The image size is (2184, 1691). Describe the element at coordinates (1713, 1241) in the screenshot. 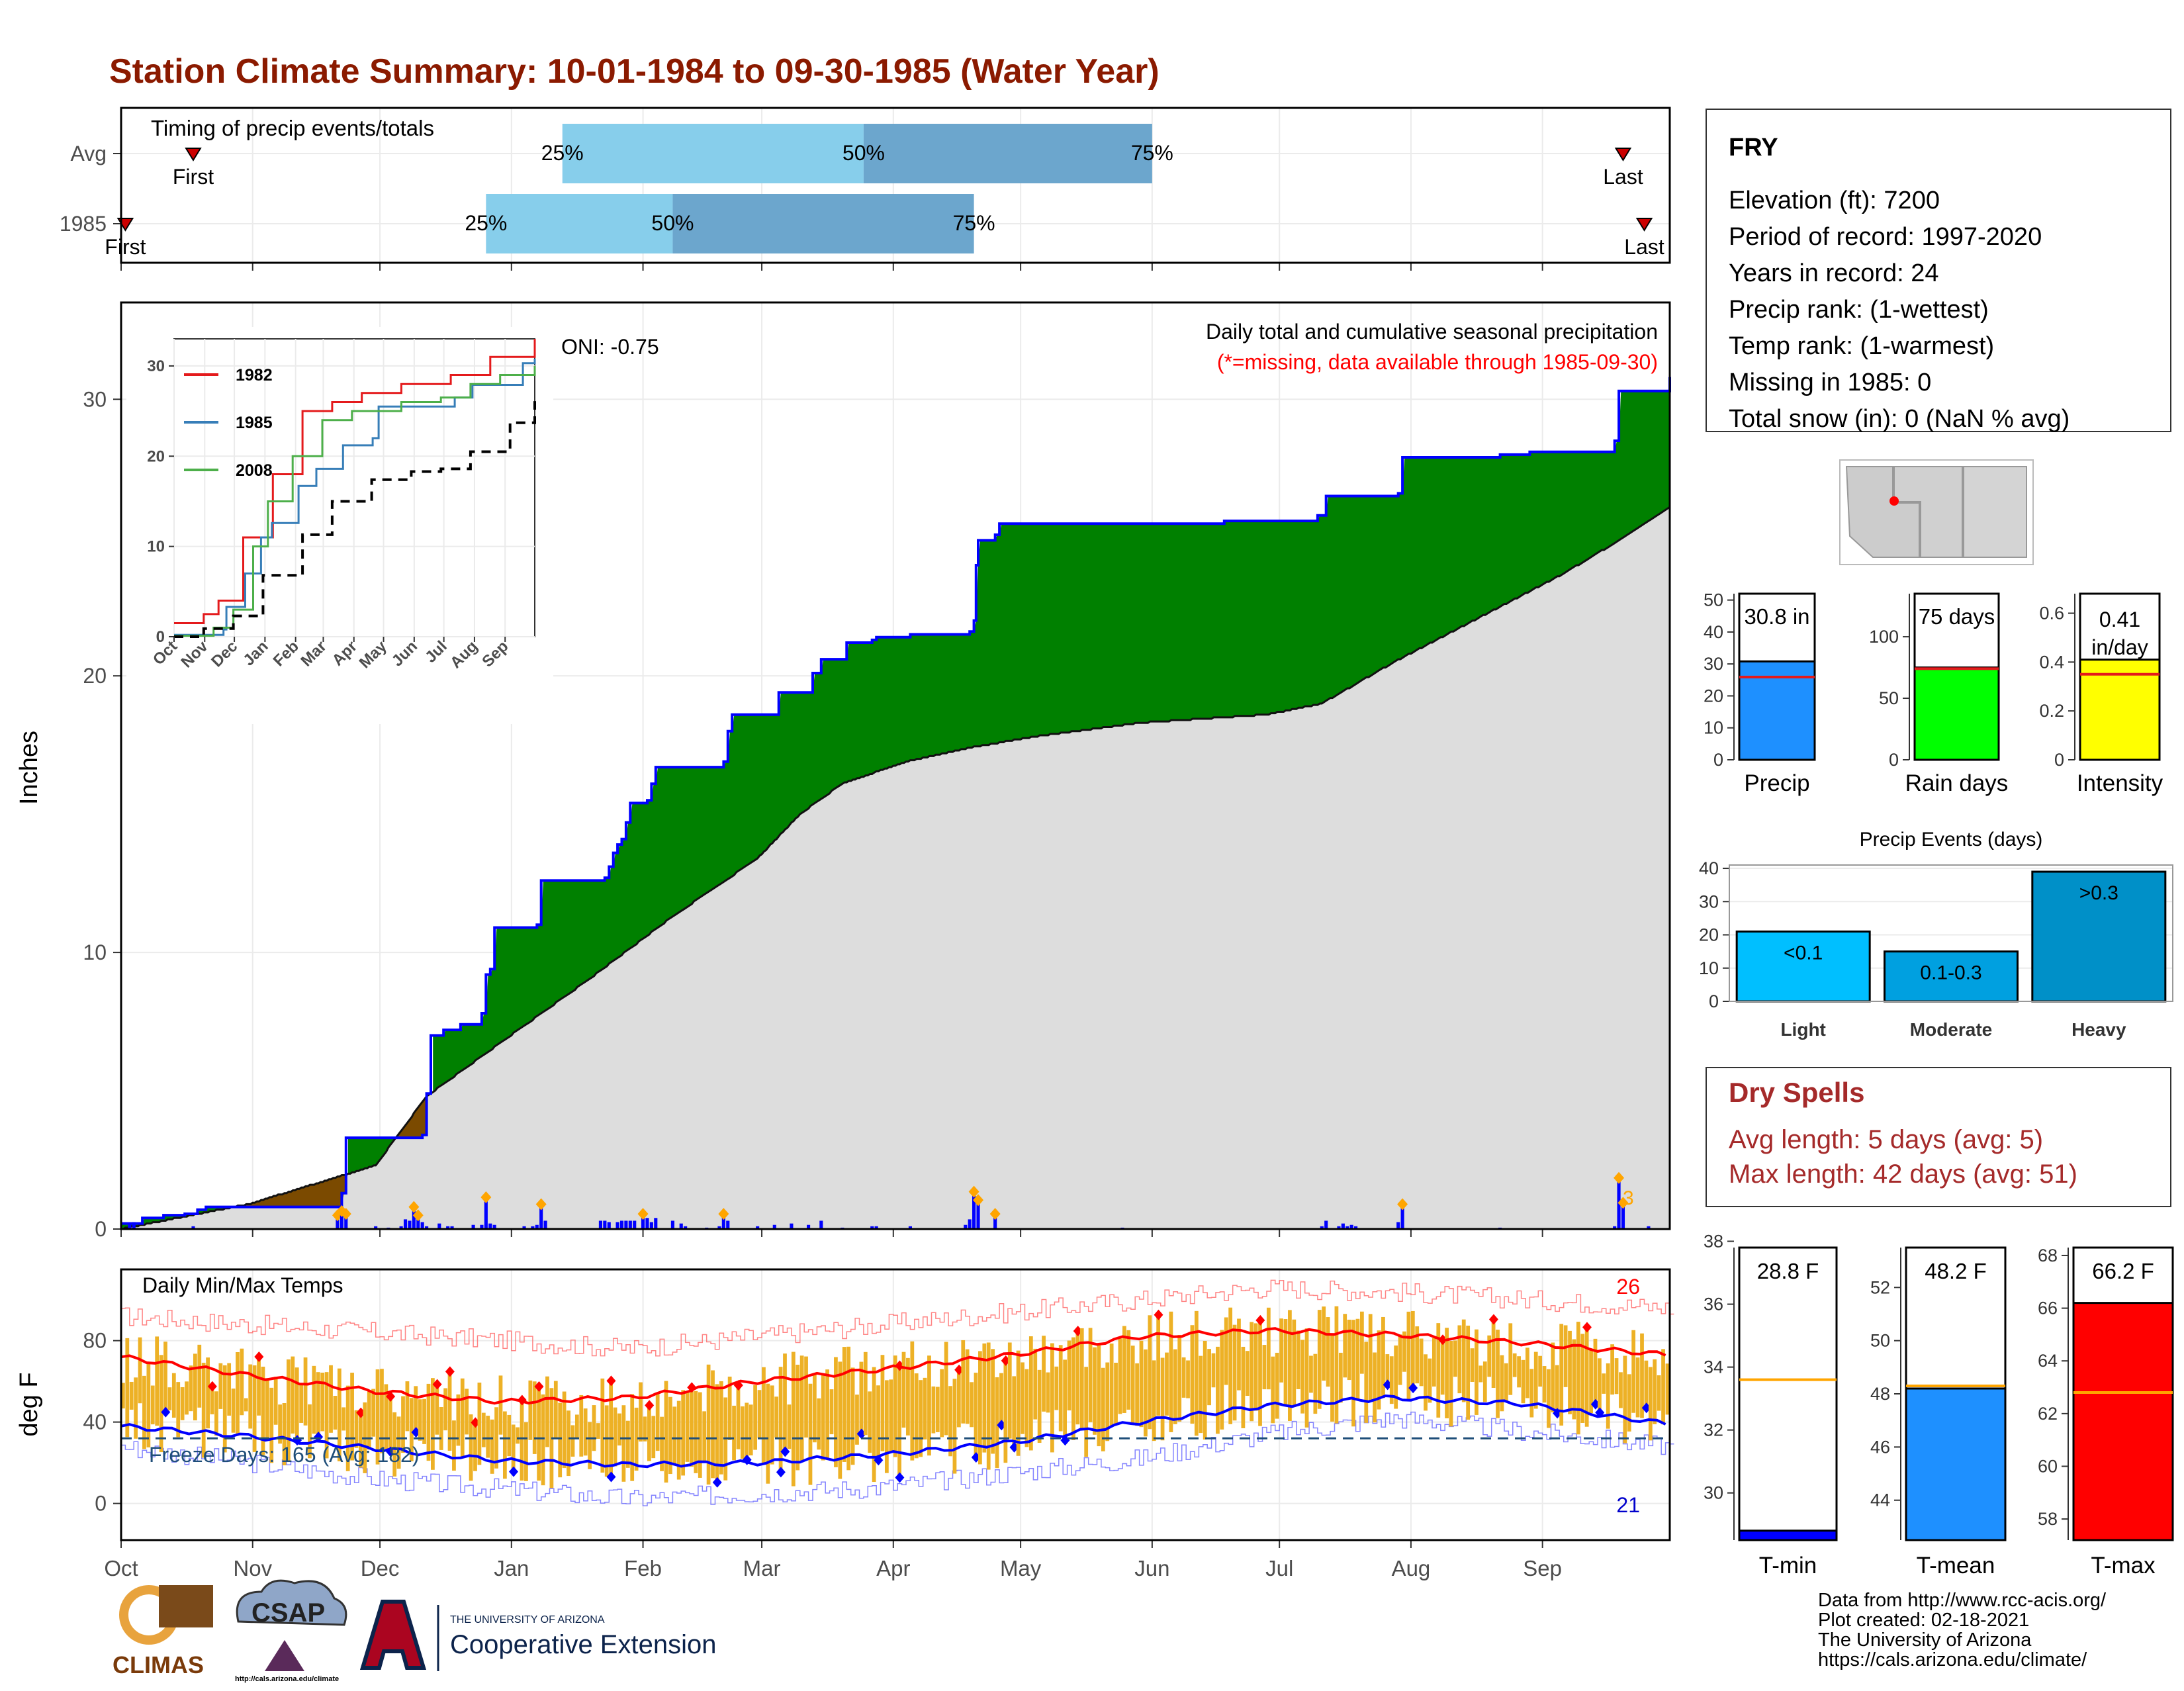

I see `summary-y-tick-label: 38` at that location.